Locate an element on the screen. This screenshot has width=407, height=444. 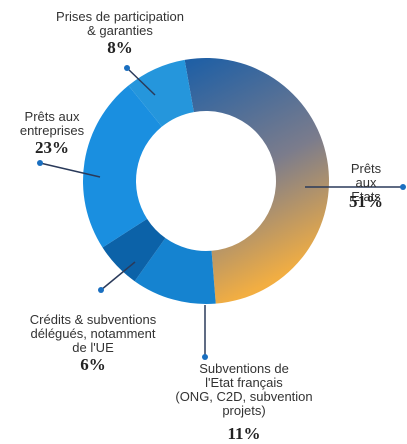
value-label: 51% is located at coordinates (366, 201).